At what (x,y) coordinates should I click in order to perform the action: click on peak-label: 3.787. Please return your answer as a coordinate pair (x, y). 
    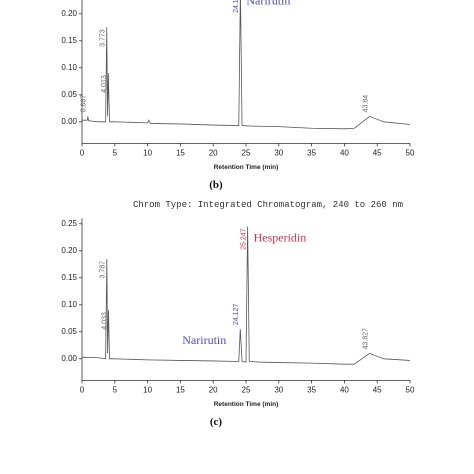
    Looking at the image, I should click on (103, 270).